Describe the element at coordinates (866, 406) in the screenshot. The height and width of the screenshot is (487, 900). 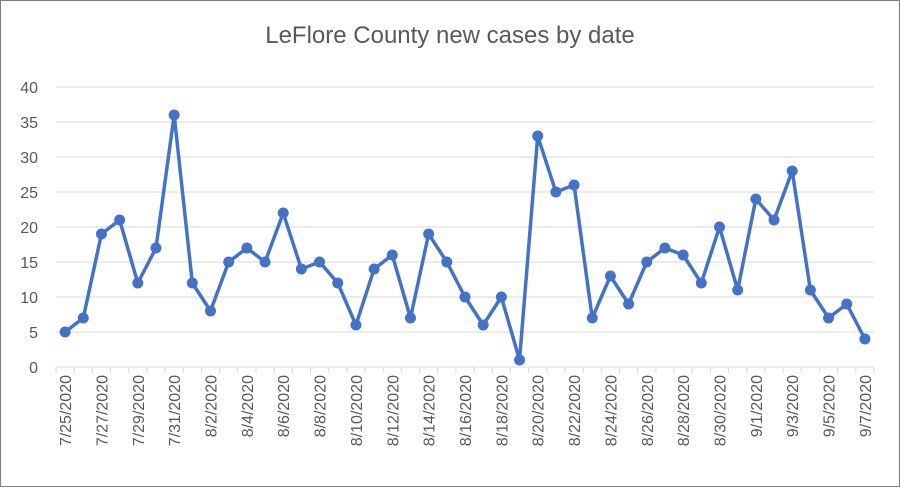
I see `x-tick-label: 9/7/2020` at that location.